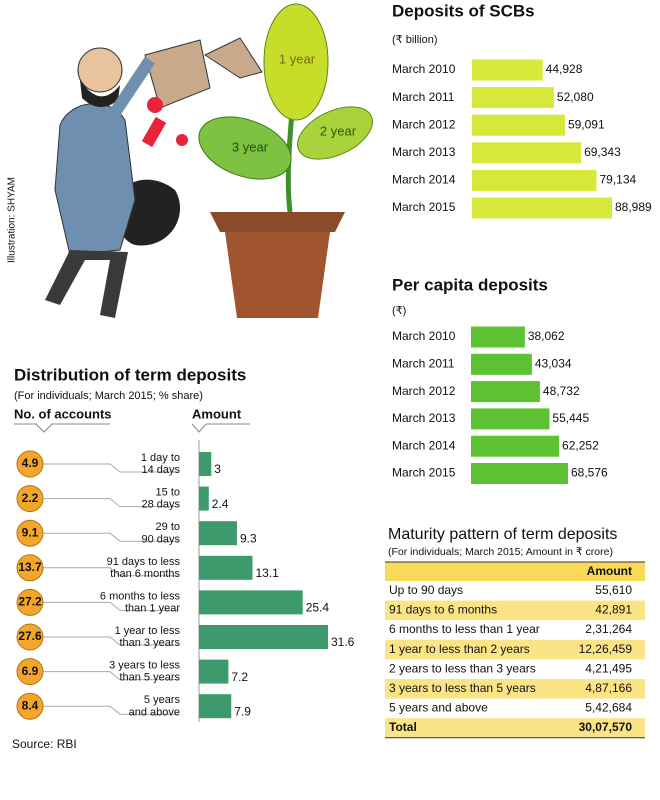 The height and width of the screenshot is (800, 660). What do you see at coordinates (561, 391) in the screenshot?
I see `value-label: 48,732` at bounding box center [561, 391].